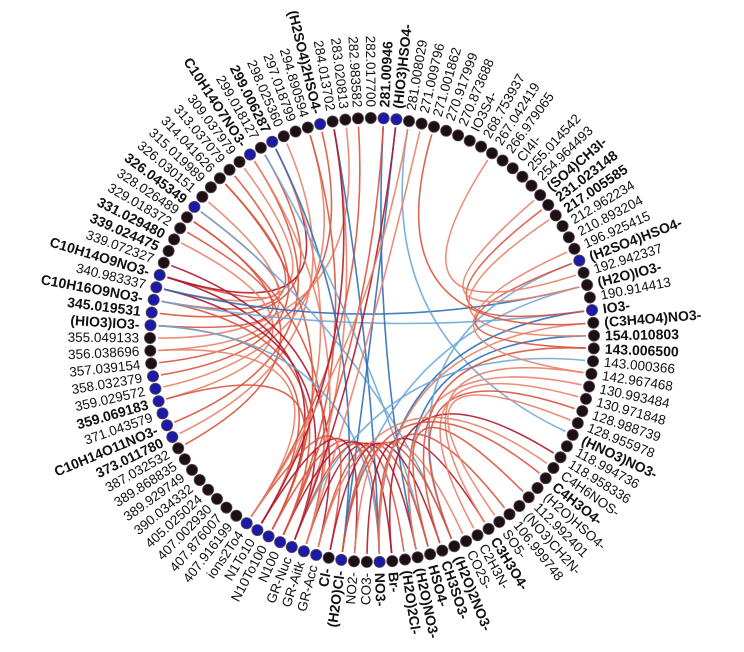 The height and width of the screenshot is (652, 744). Describe the element at coordinates (103, 338) in the screenshot. I see `node-label: 355.049133` at that location.